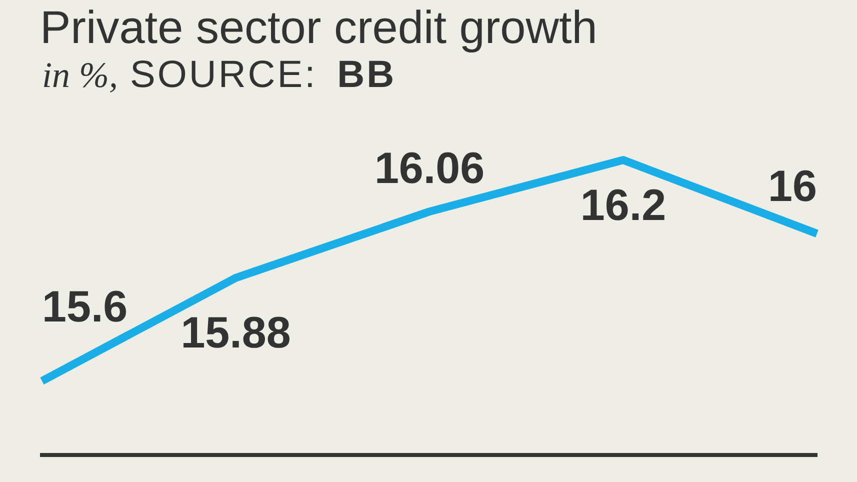 The width and height of the screenshot is (857, 482). I want to click on chart-subtitle: in %,, so click(80, 75).